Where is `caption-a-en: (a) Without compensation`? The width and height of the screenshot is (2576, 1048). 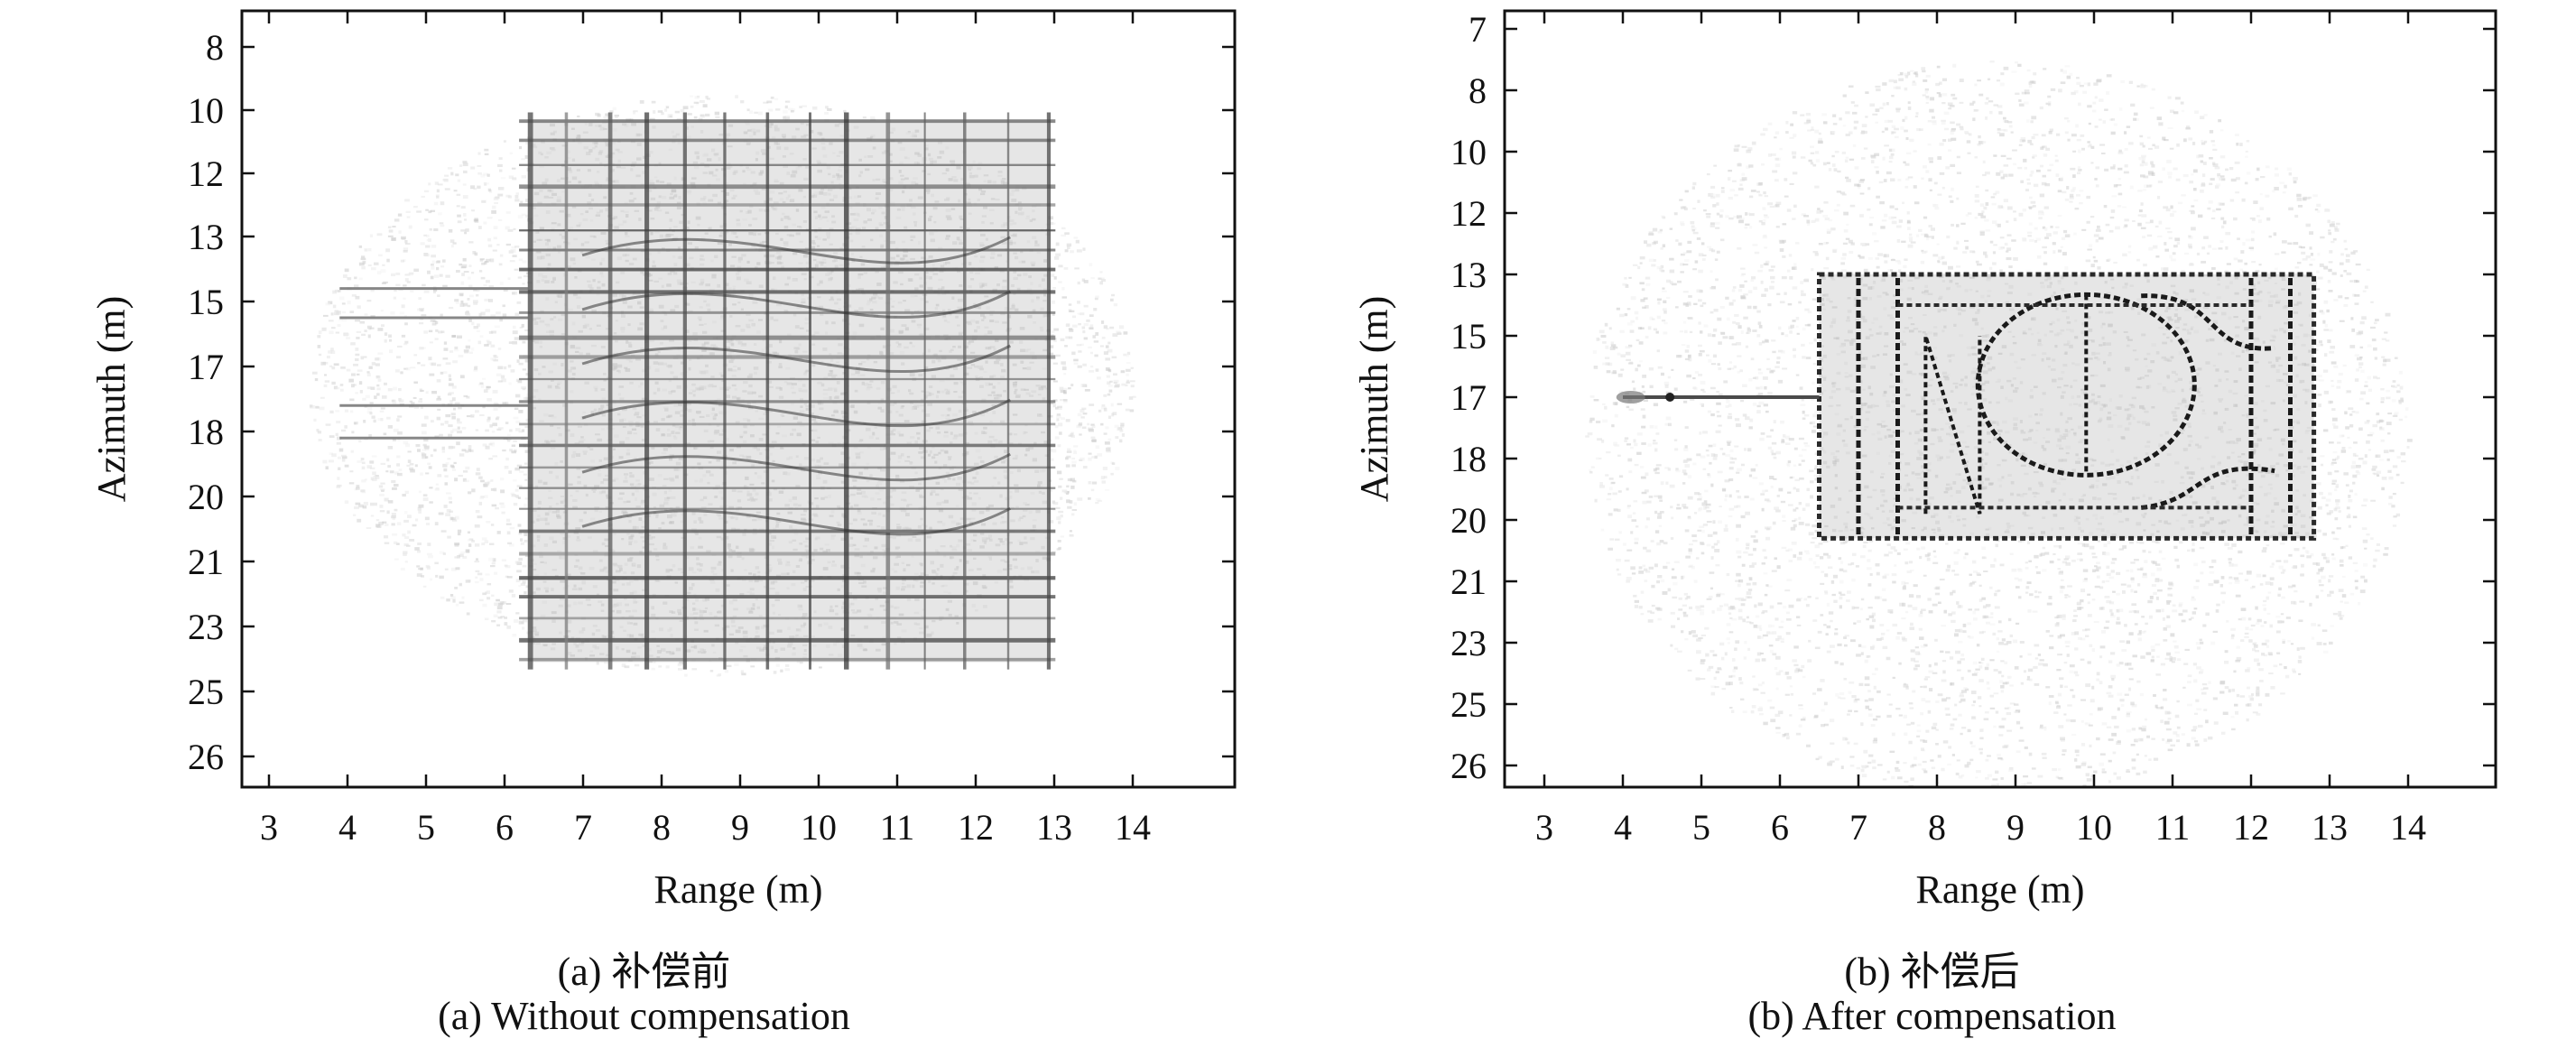
caption-a-en: (a) Without compensation is located at coordinates (644, 1016).